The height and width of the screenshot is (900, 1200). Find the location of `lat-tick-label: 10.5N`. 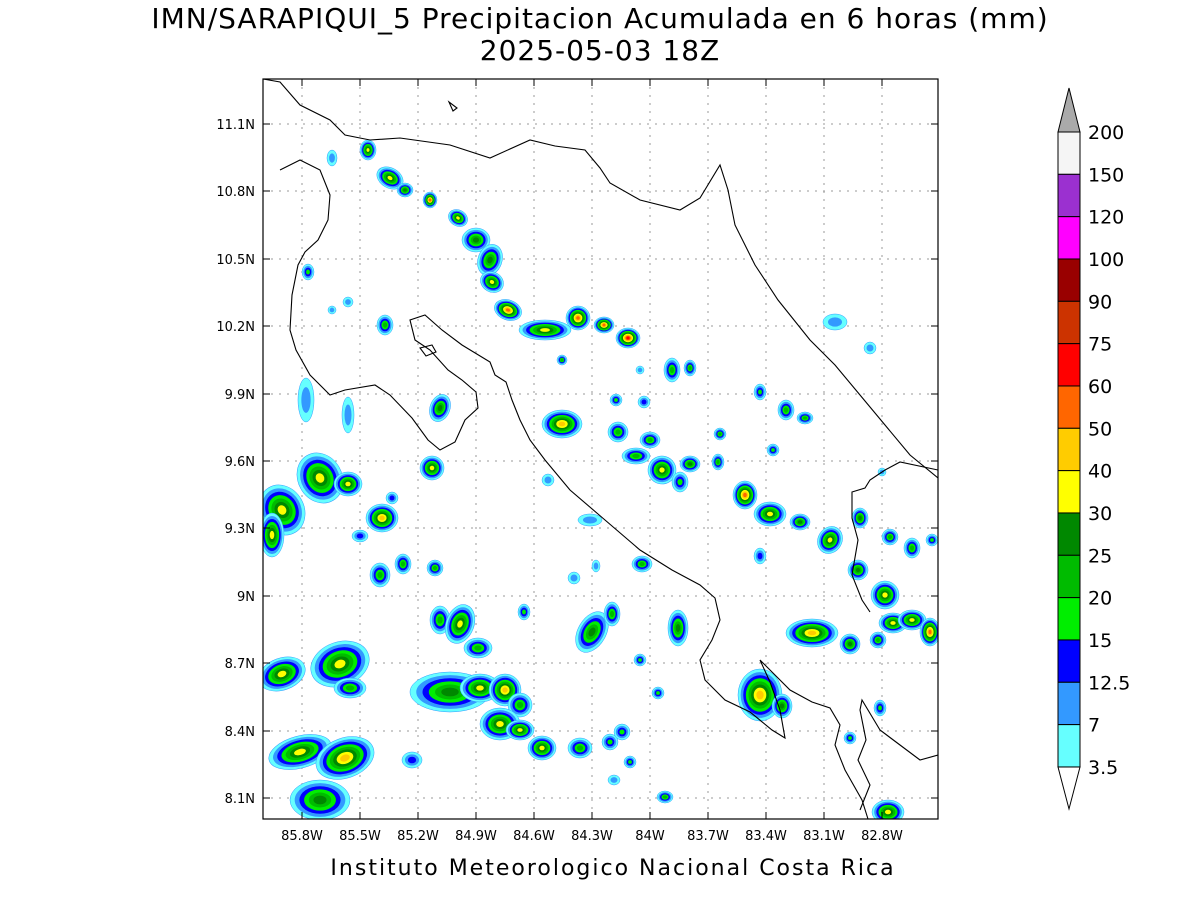

lat-tick-label: 10.5N is located at coordinates (235, 260).